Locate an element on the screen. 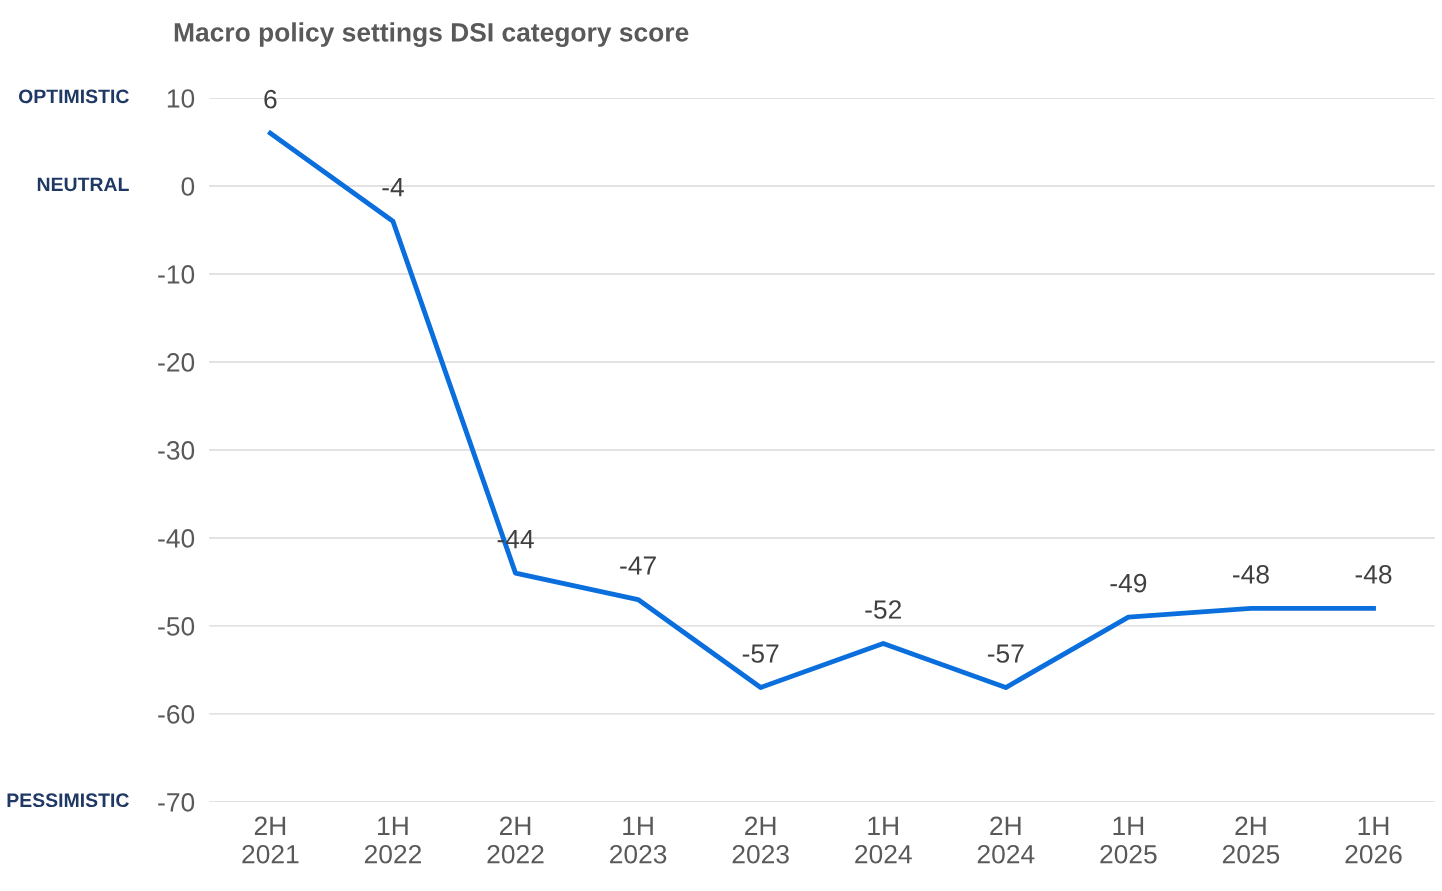 The height and width of the screenshot is (891, 1442). data-label: -47 is located at coordinates (638, 565).